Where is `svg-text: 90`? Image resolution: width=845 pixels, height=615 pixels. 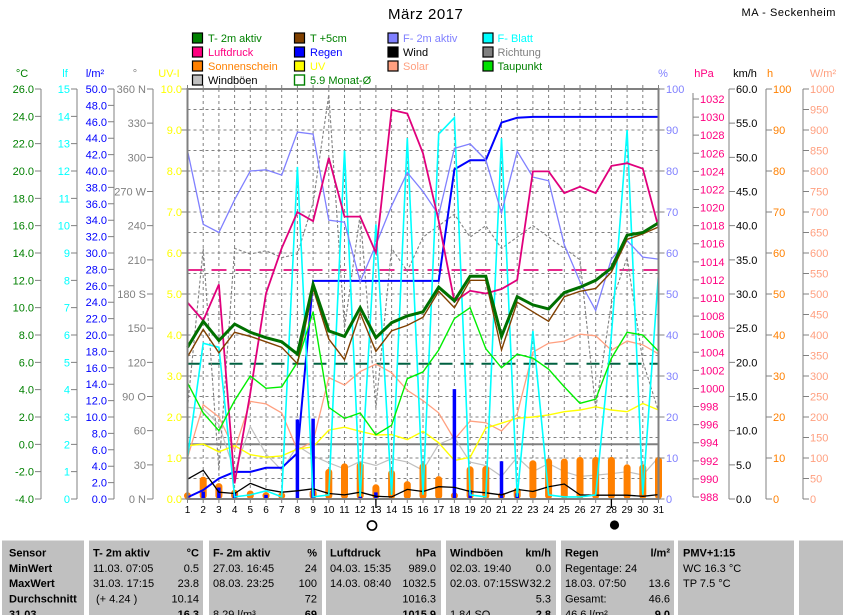 svg-text: 90 is located at coordinates (779, 131).